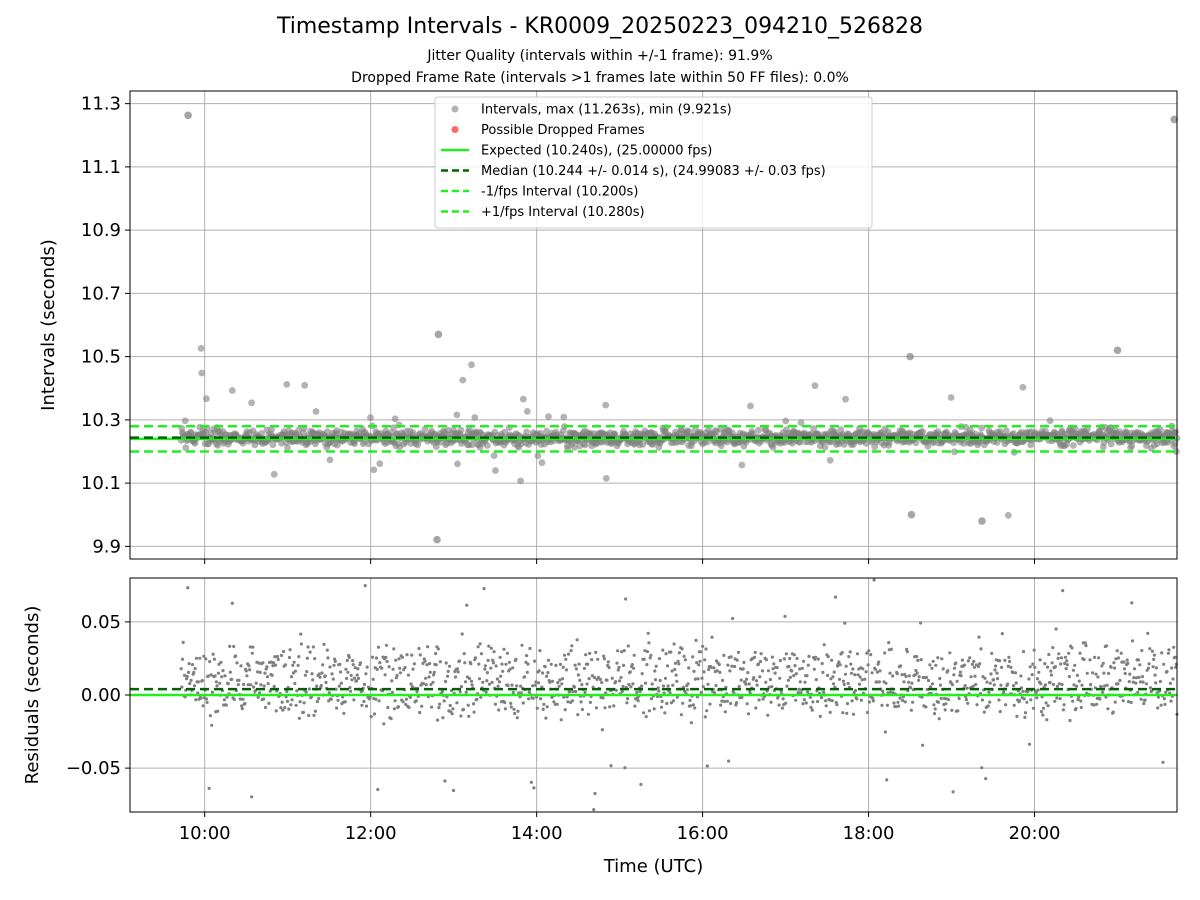 The image size is (1200, 900). What do you see at coordinates (563, 130) in the screenshot?
I see `legend-label: Possible Dropped Frames` at bounding box center [563, 130].